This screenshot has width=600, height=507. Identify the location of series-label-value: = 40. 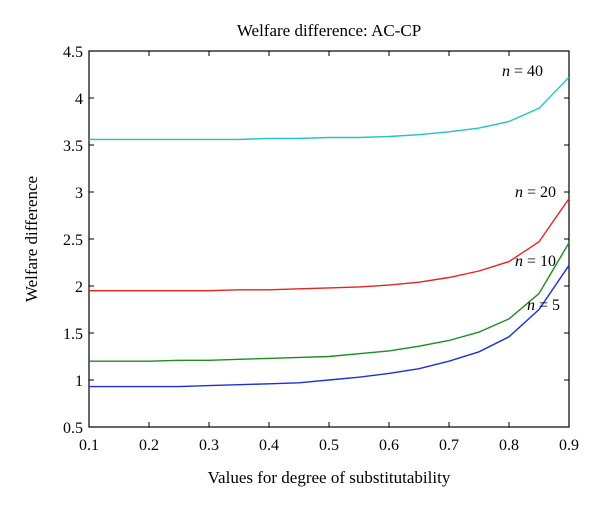
(526, 71).